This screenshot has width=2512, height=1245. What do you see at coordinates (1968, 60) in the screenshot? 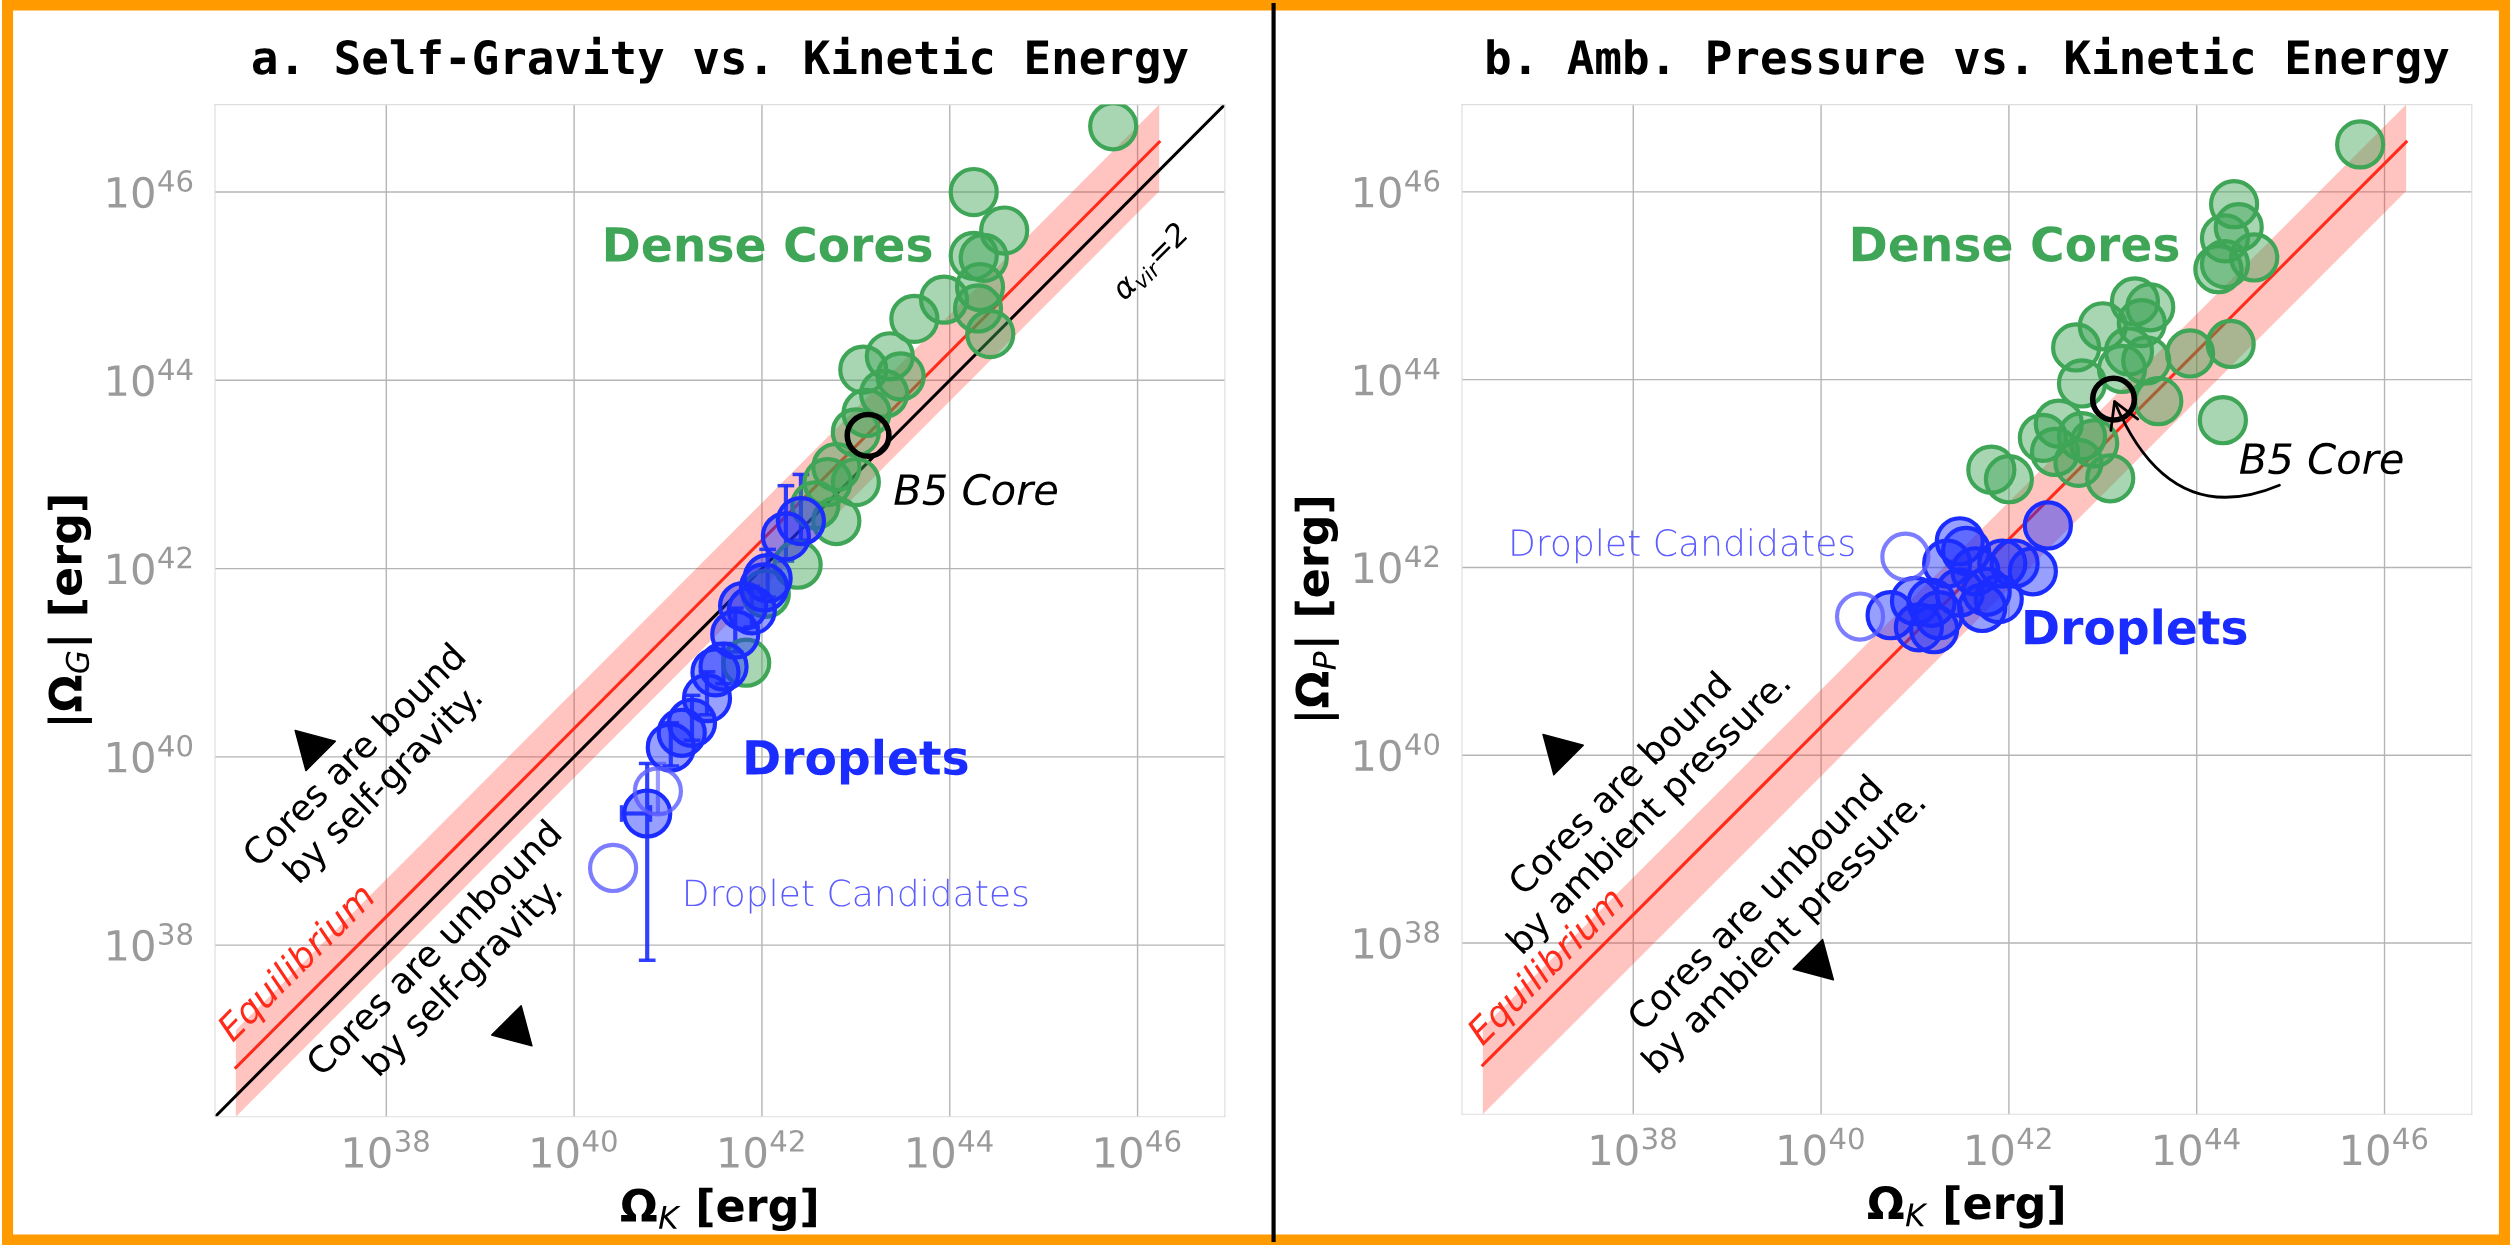
I see `chart-title: b. Amb. Pressure vs. Kinetic Energy` at bounding box center [1968, 60].